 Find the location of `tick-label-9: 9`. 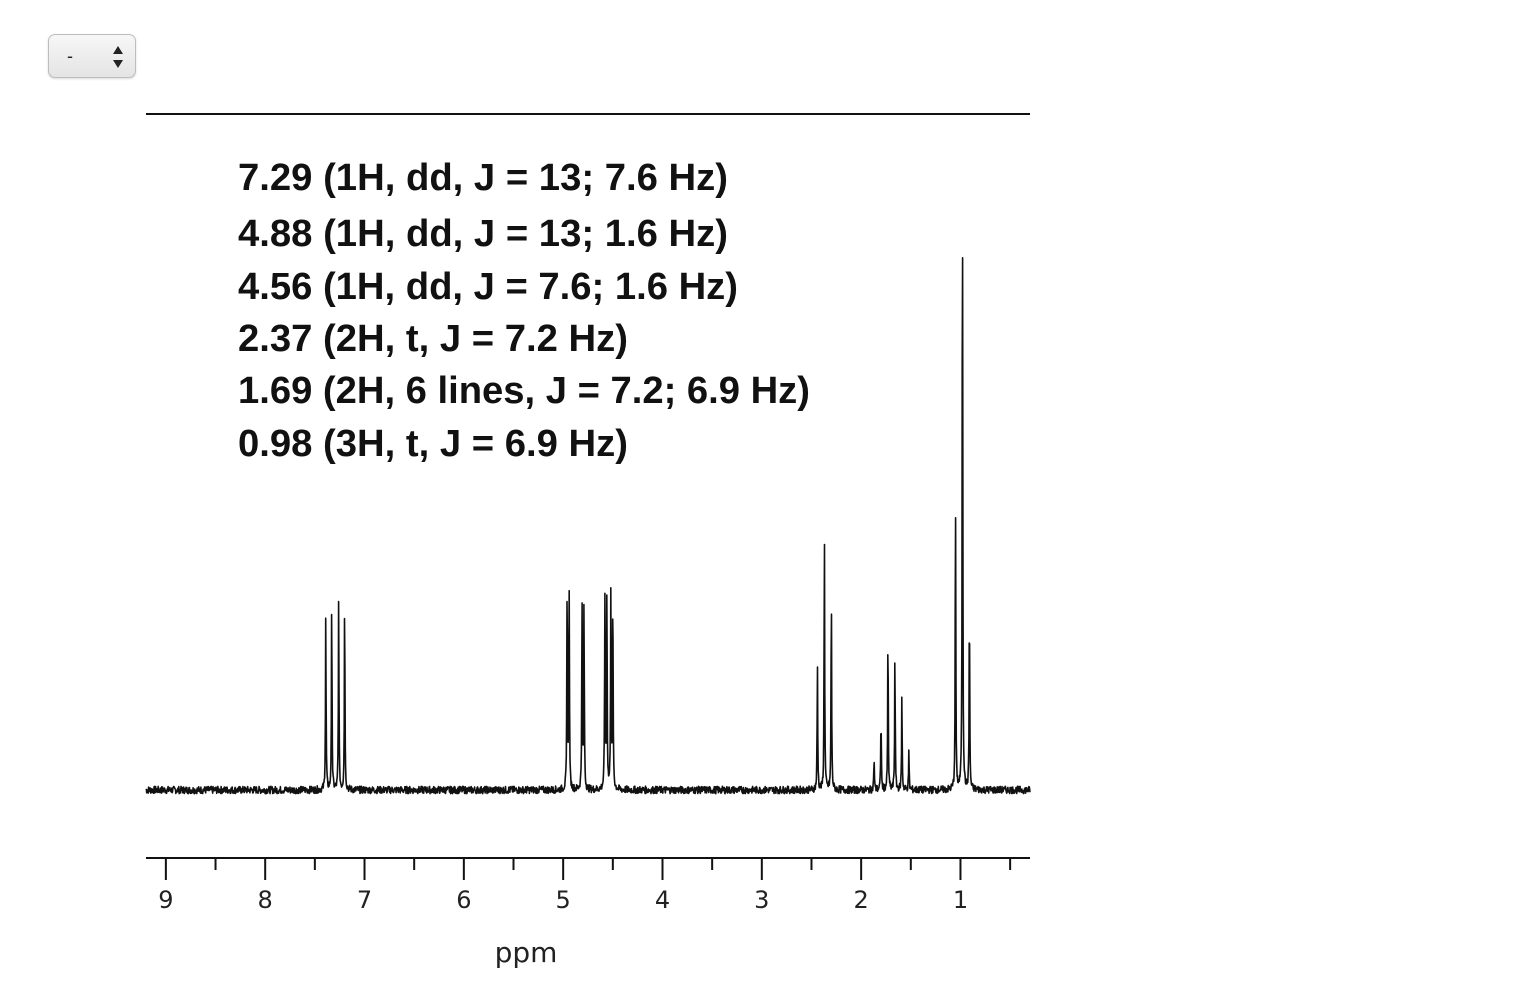

tick-label-9: 9 is located at coordinates (165, 900).